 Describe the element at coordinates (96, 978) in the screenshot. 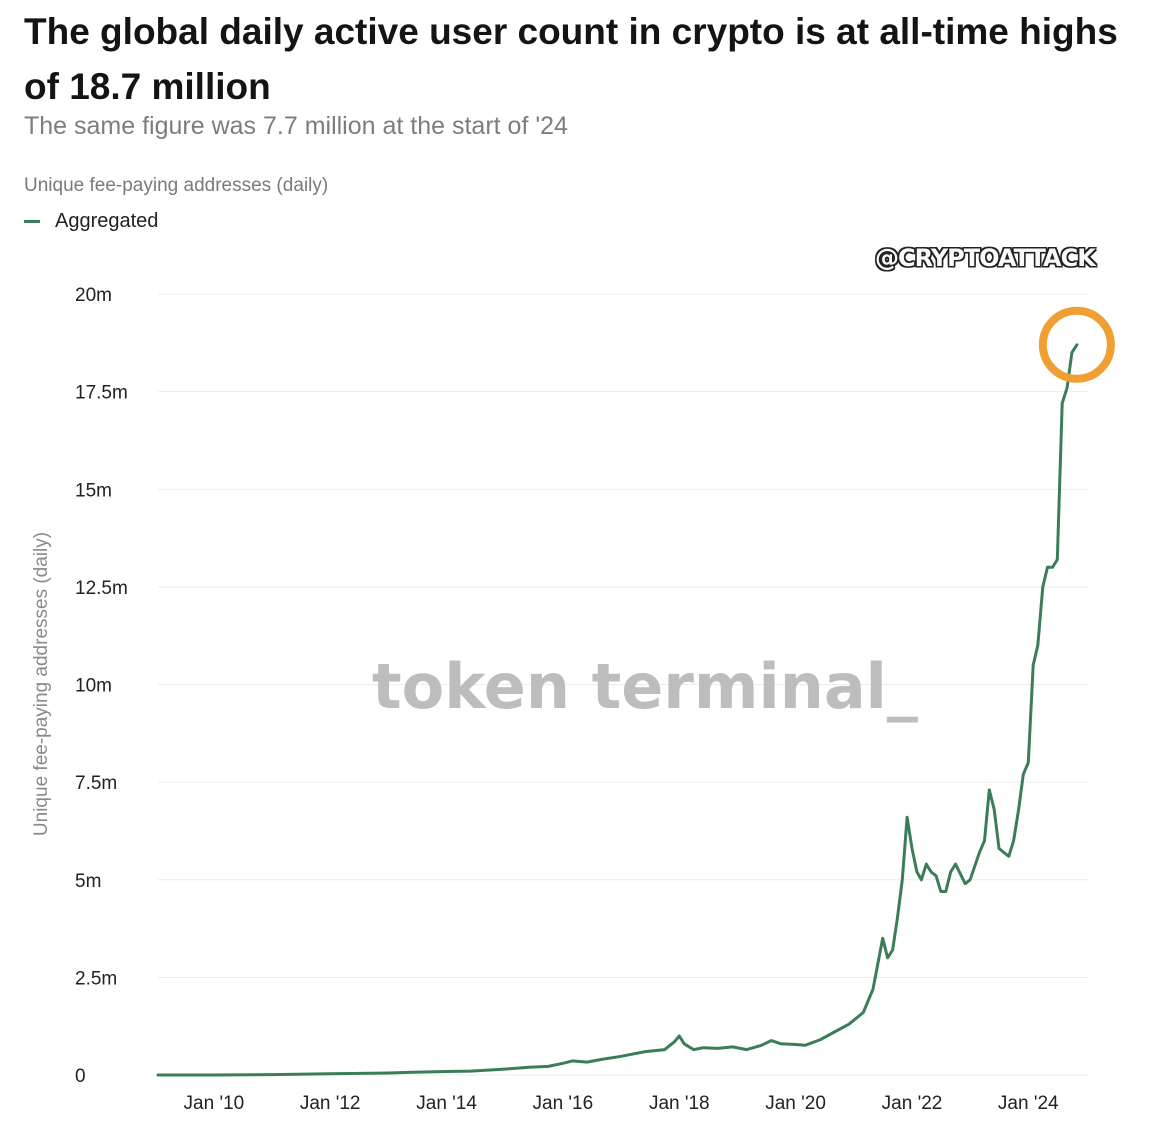

I see `y-tick-label: 2.5m` at that location.